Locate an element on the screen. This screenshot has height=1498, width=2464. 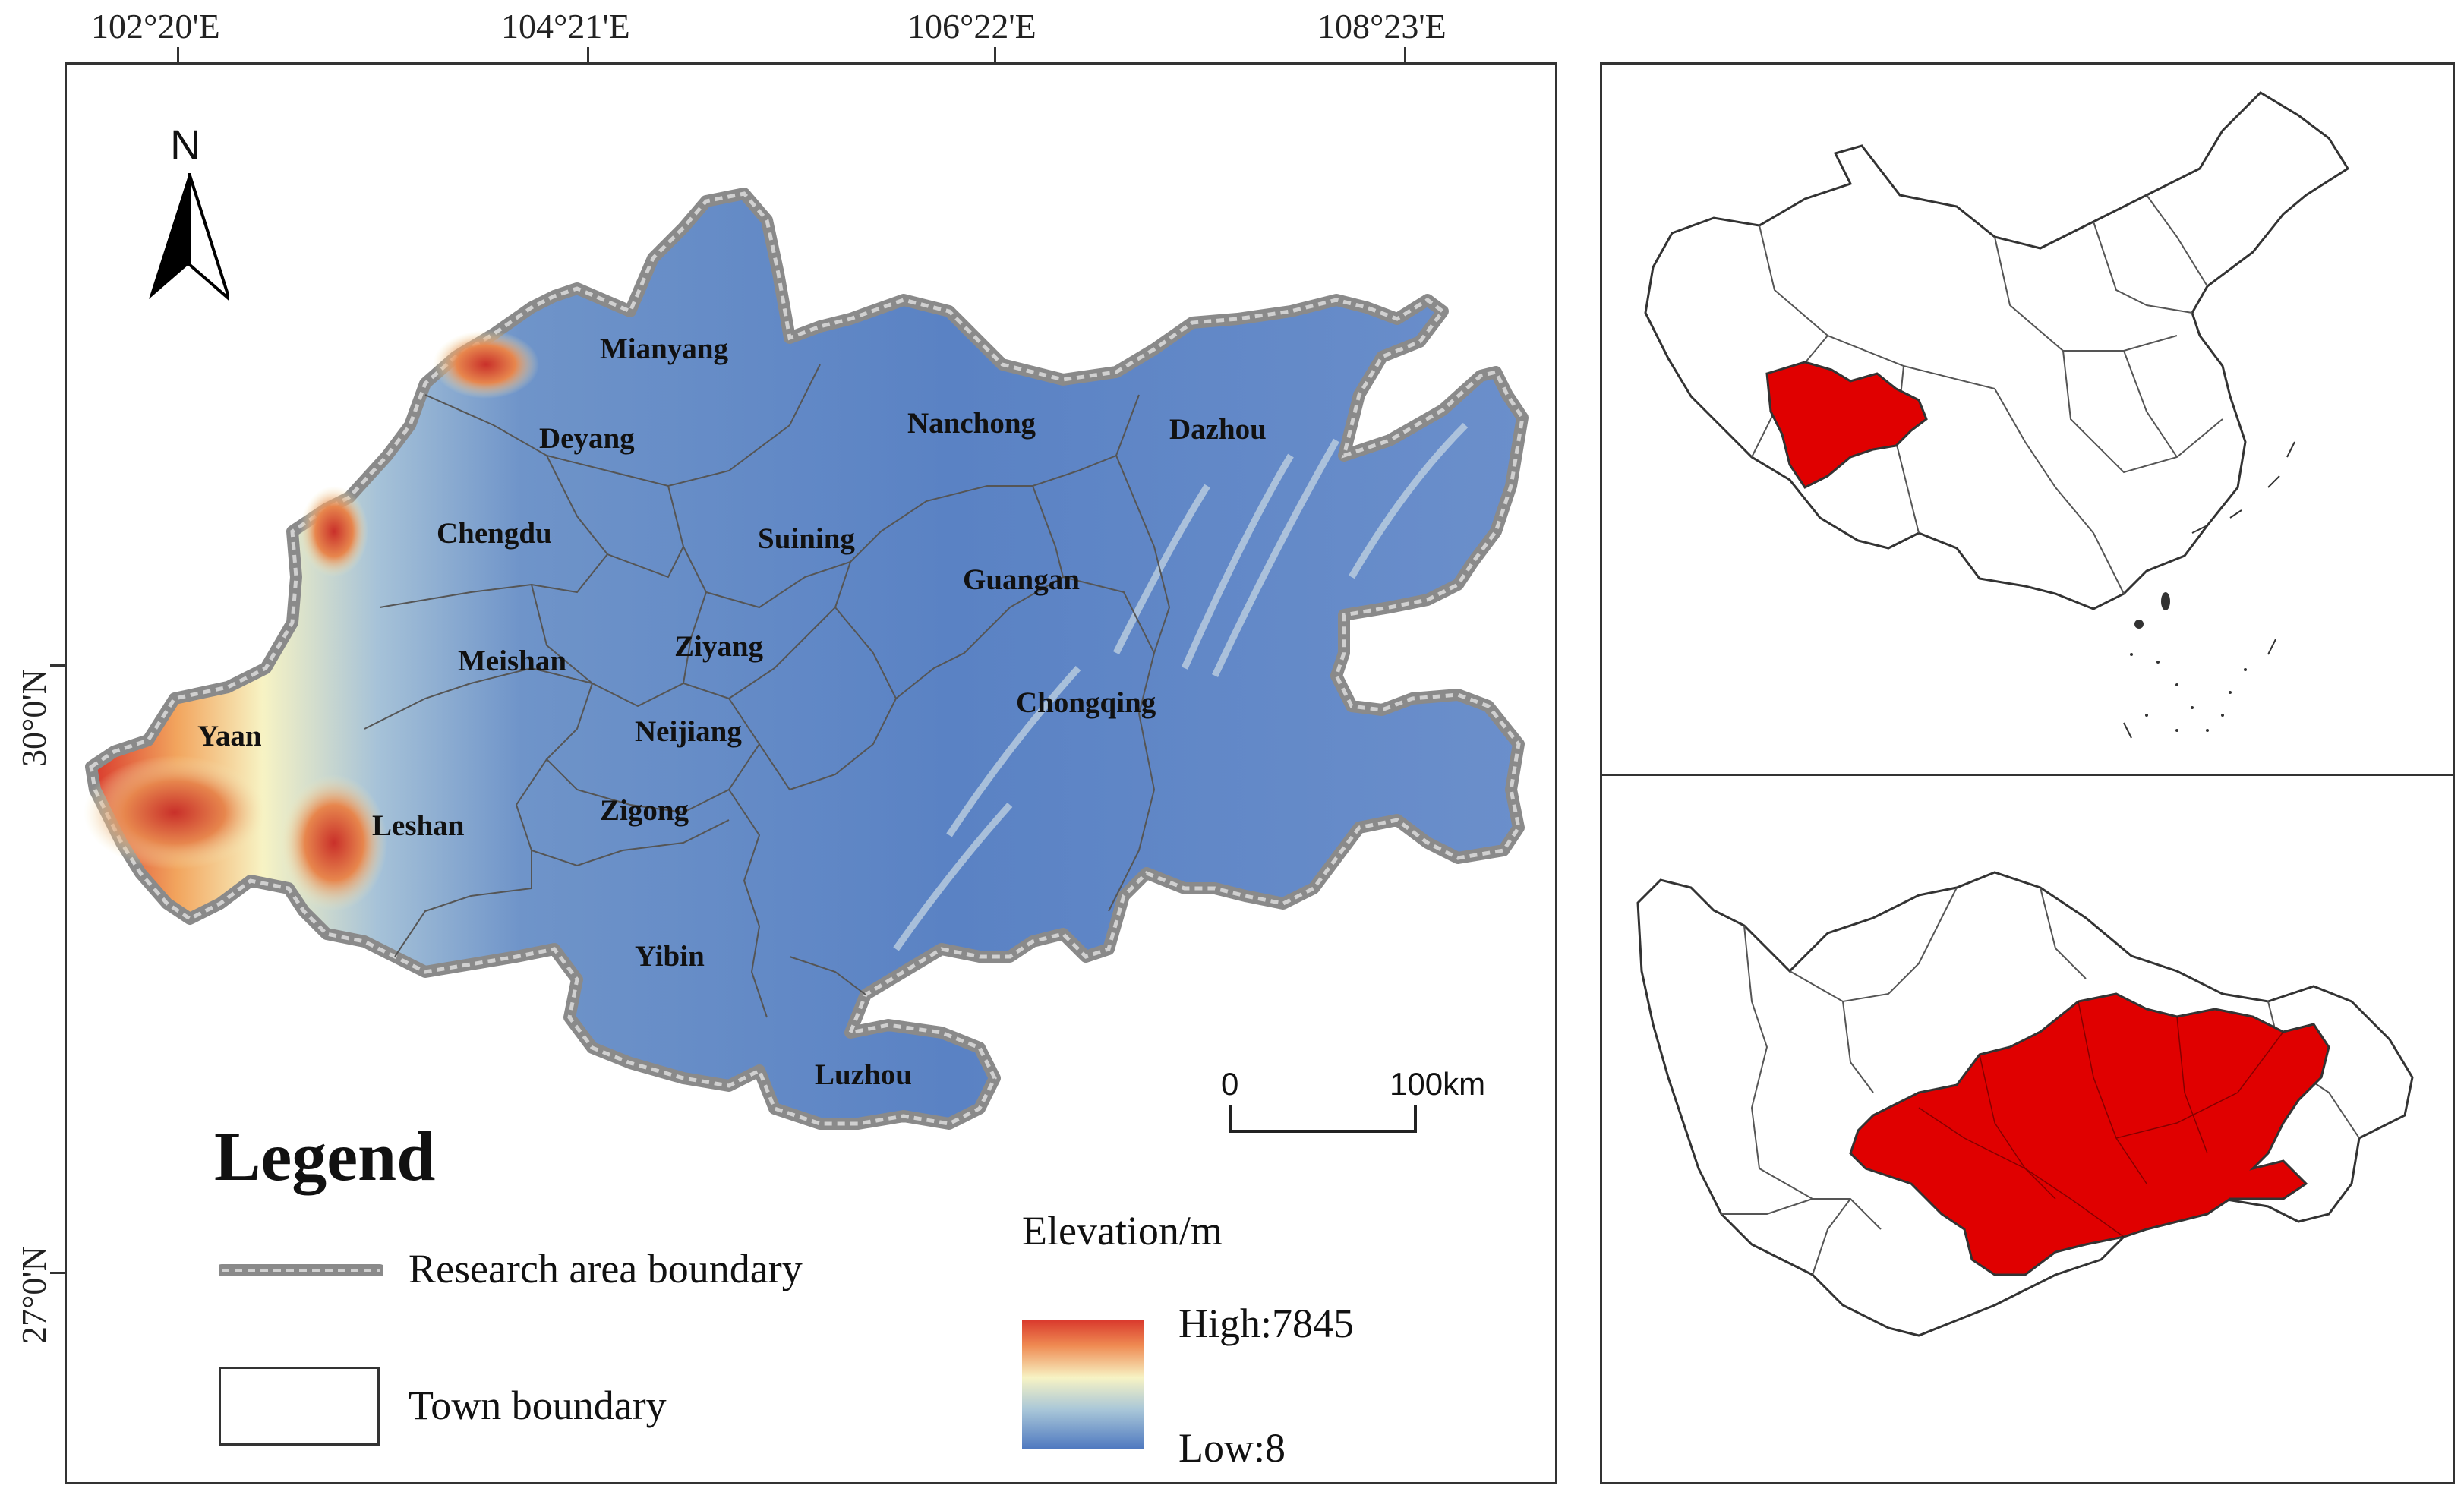
sichuan-chongqing-highlight is located at coordinates (1847, 425).